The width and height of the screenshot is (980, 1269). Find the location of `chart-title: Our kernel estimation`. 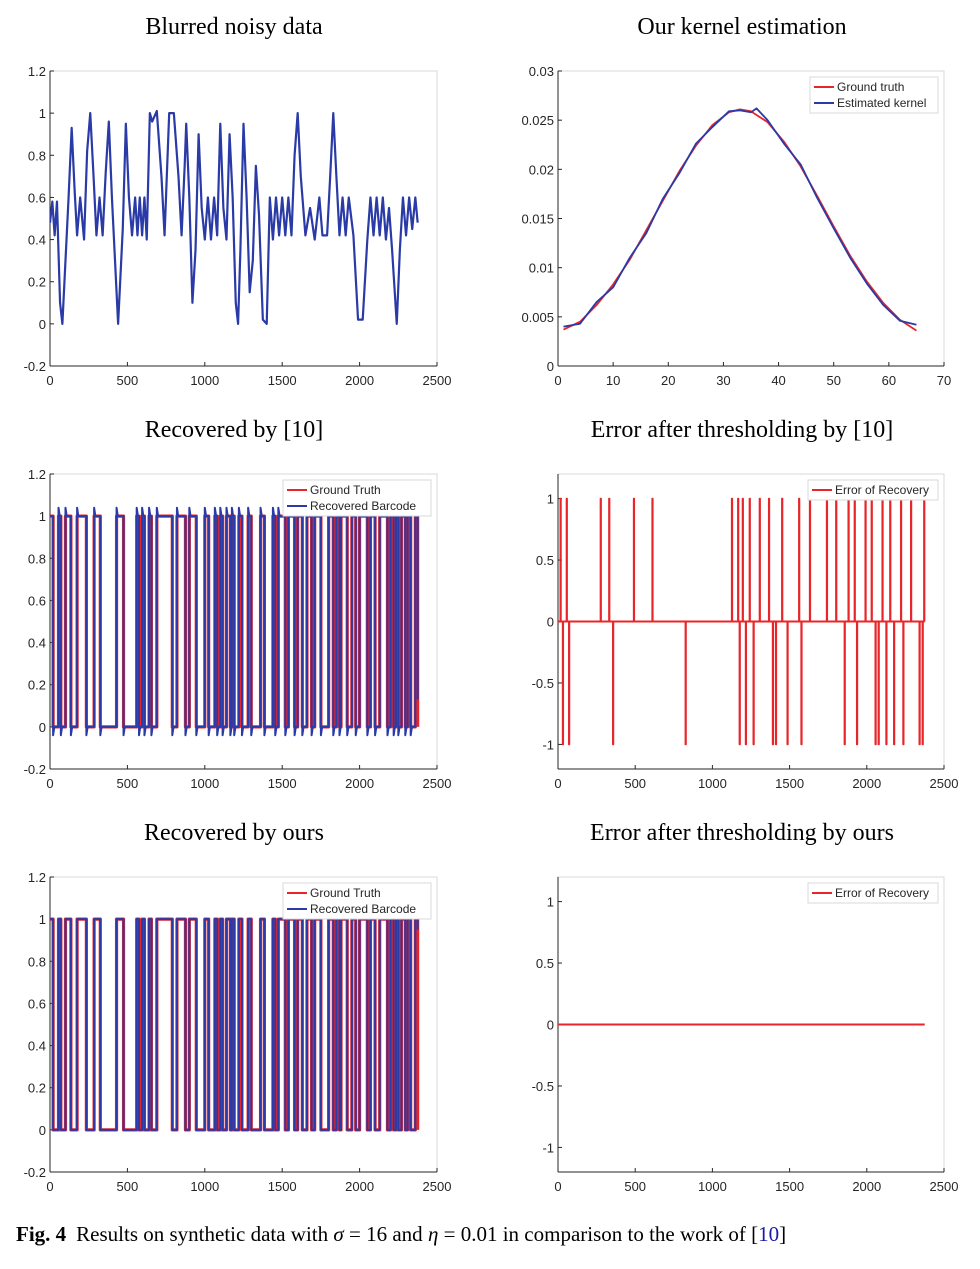

chart-title: Our kernel estimation is located at coordinates (741, 27).